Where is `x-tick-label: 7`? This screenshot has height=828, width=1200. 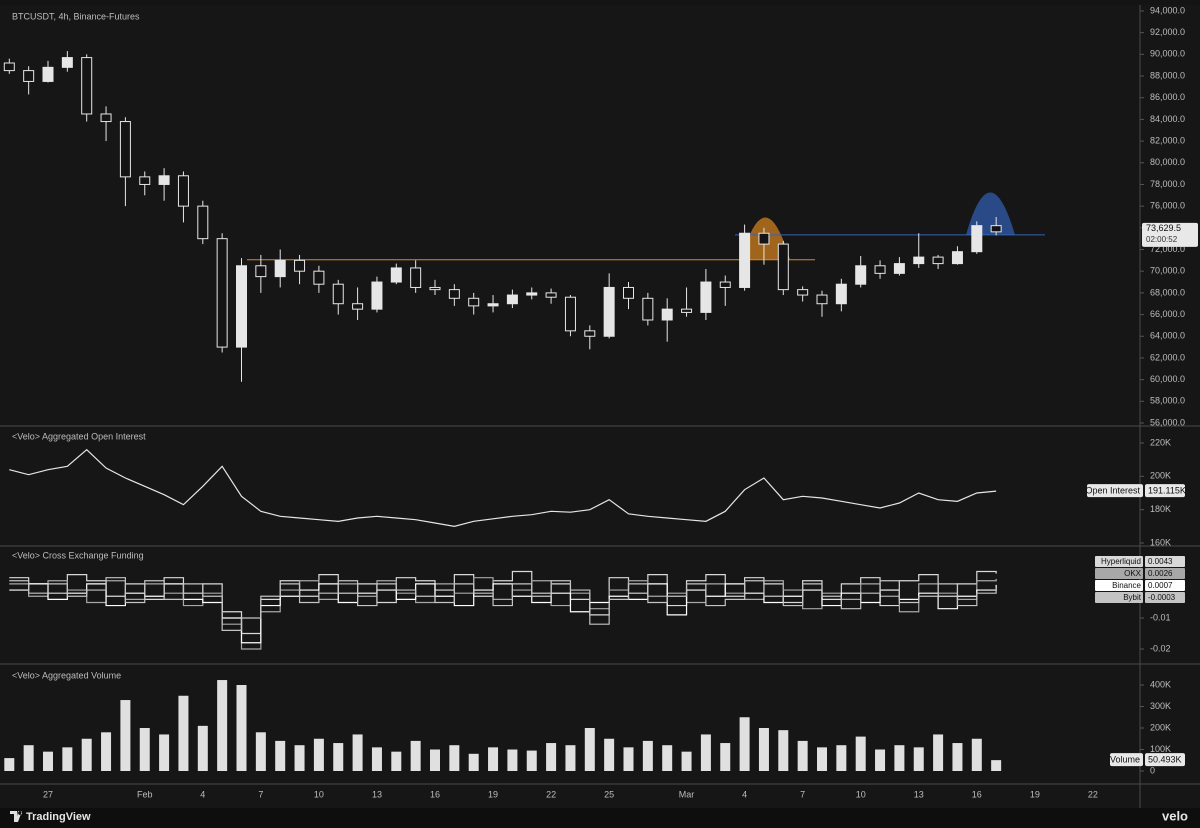
x-tick-label: 7 is located at coordinates (802, 794).